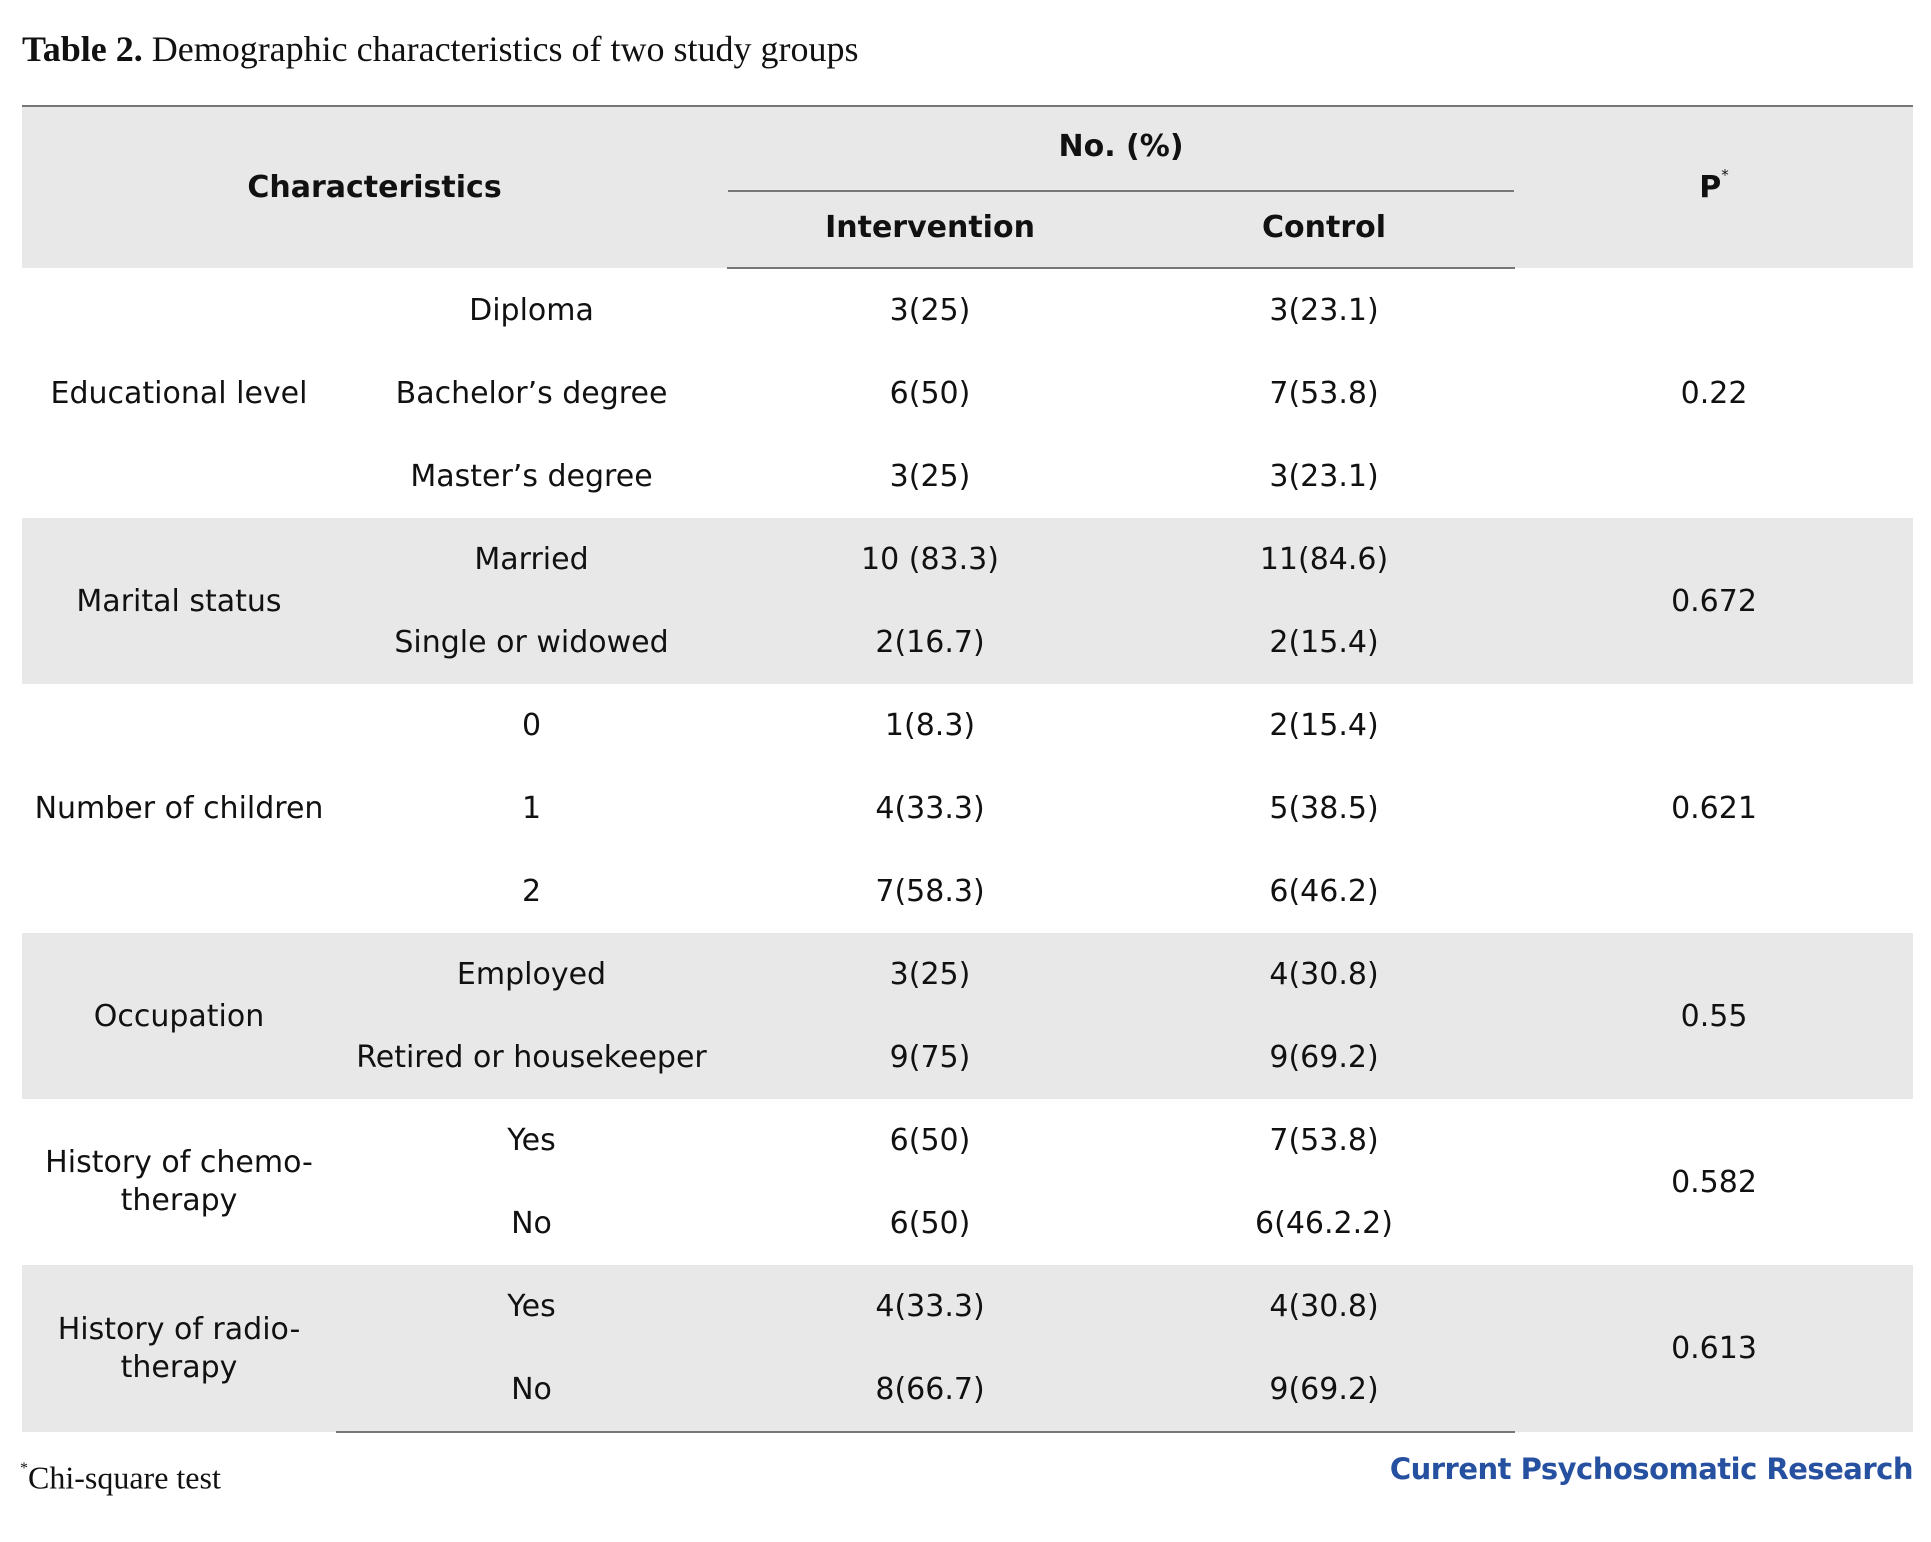 Image resolution: width=1931 pixels, height=1542 pixels. What do you see at coordinates (1714, 808) in the screenshot?
I see `p-value-cell: 0.621` at bounding box center [1714, 808].